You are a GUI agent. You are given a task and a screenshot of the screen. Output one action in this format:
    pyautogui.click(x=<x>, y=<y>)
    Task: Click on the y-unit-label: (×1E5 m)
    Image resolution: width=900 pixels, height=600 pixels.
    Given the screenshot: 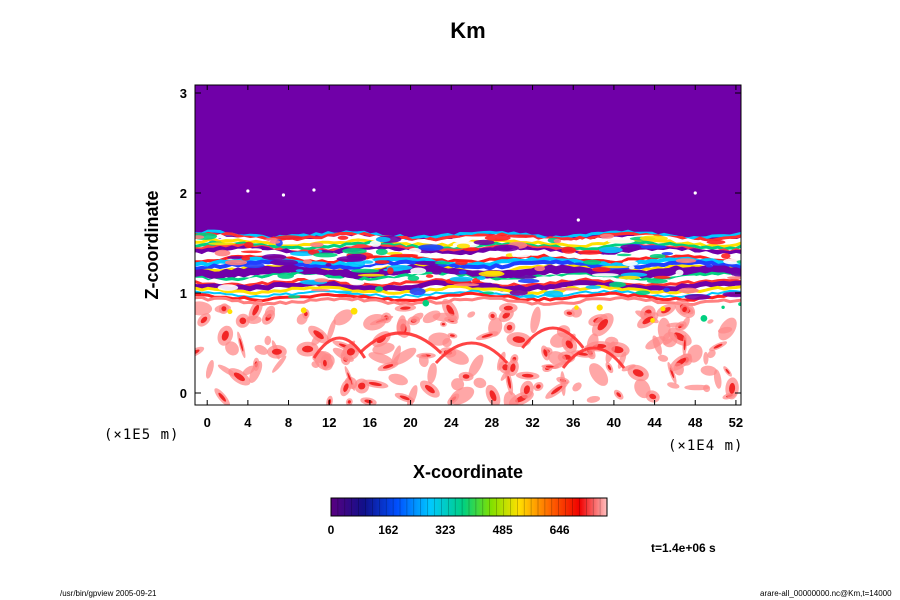 What is the action you would take?
    pyautogui.click(x=141, y=435)
    